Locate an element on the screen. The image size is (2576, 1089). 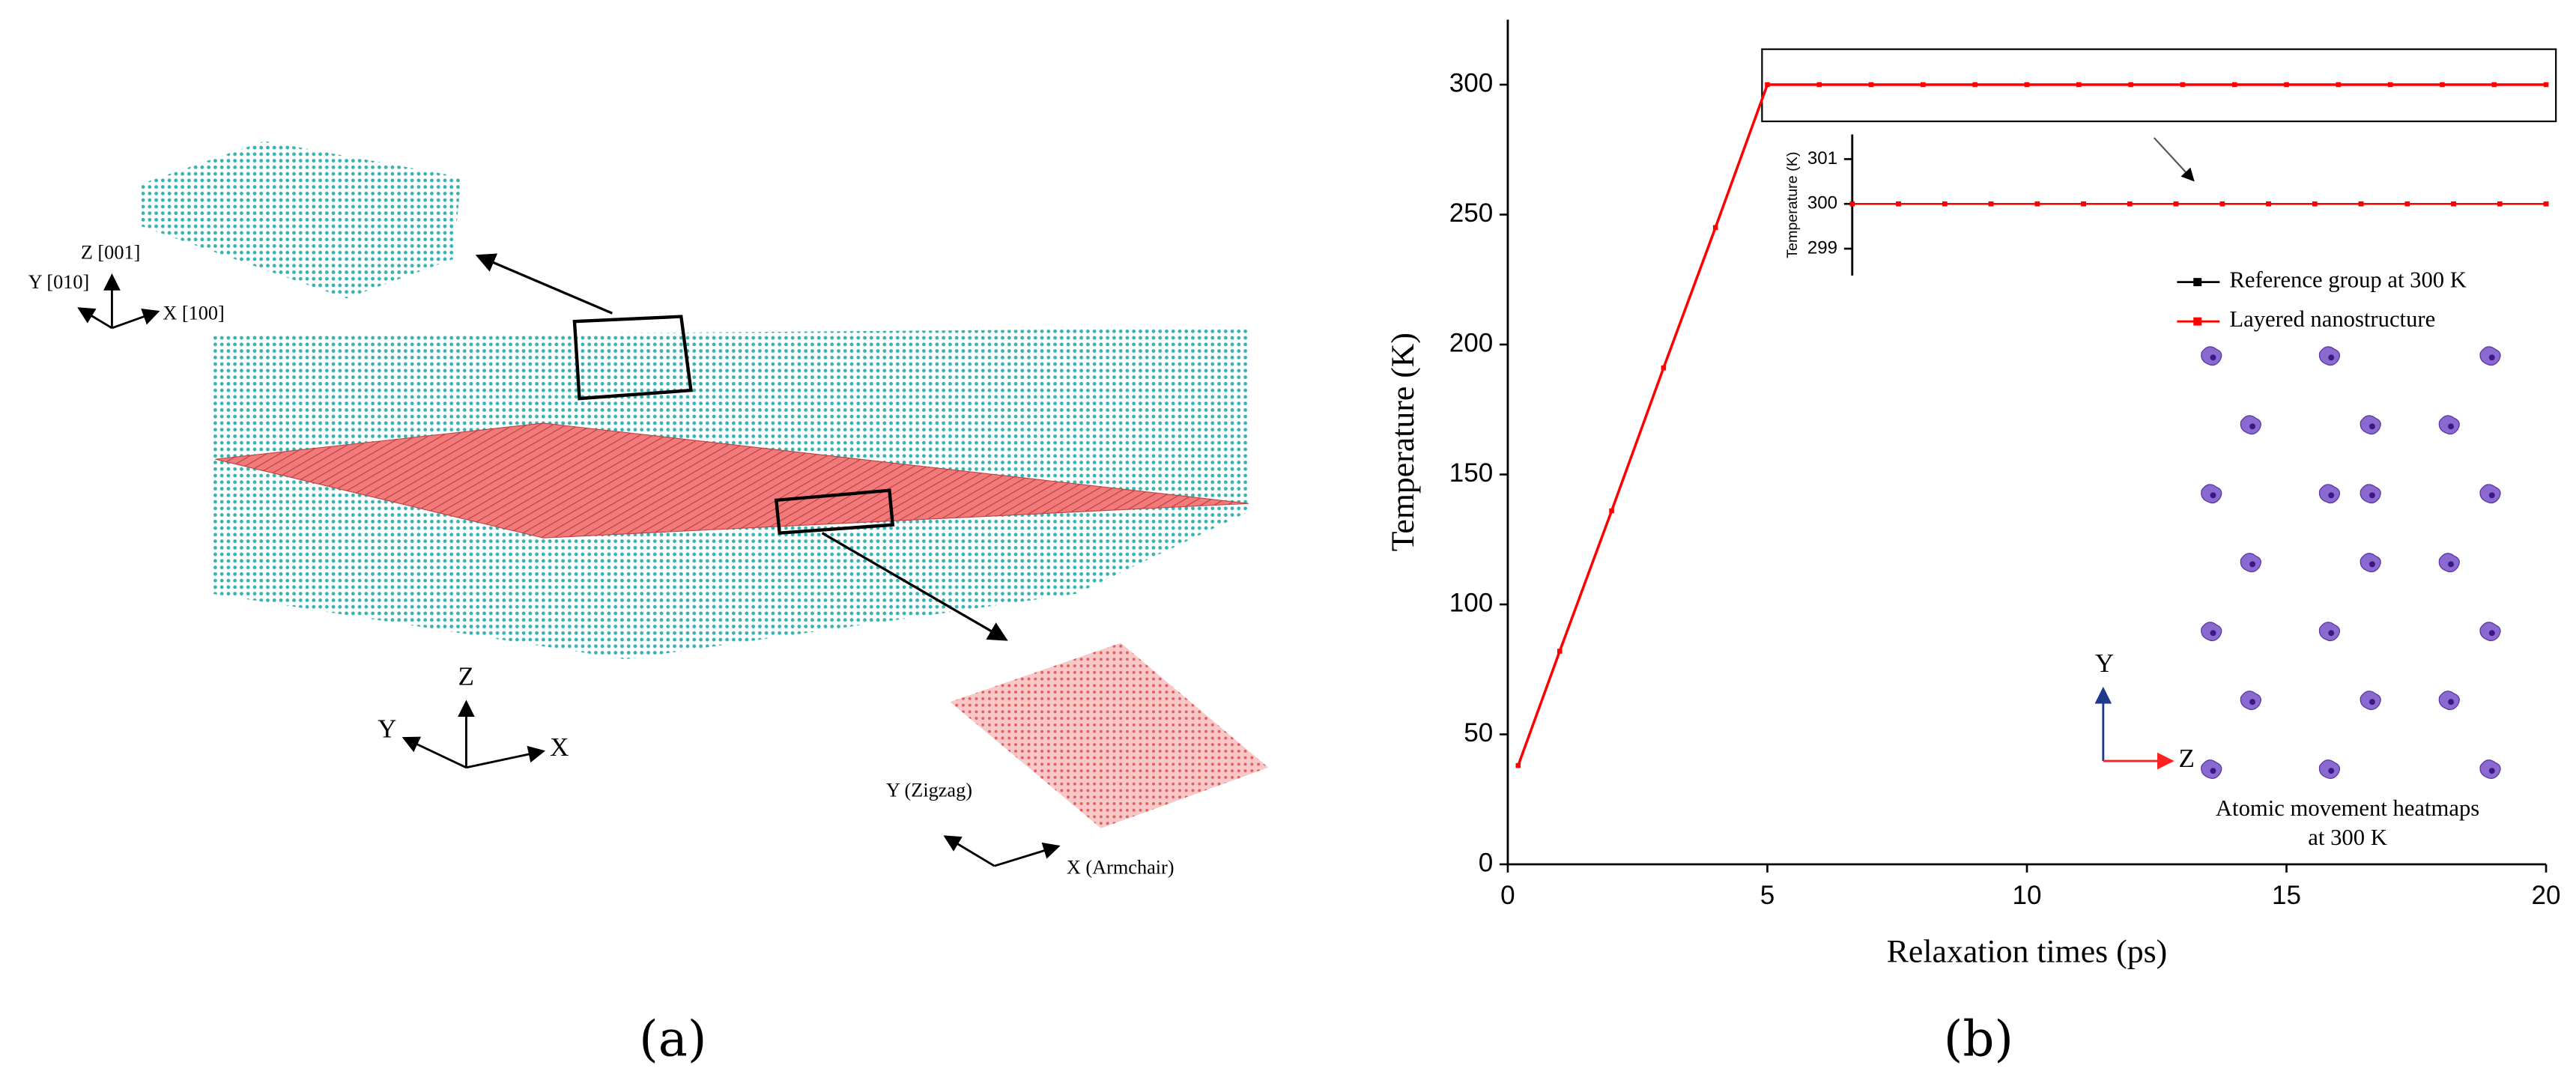
axis-label: Z is located at coordinates (2187, 758).